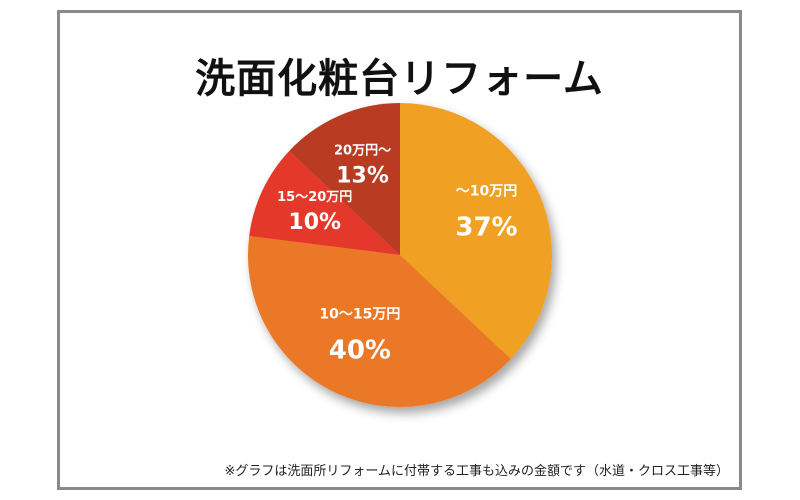  What do you see at coordinates (399, 79) in the screenshot?
I see `chart-title: 洗面化粧台リフォーム` at bounding box center [399, 79].